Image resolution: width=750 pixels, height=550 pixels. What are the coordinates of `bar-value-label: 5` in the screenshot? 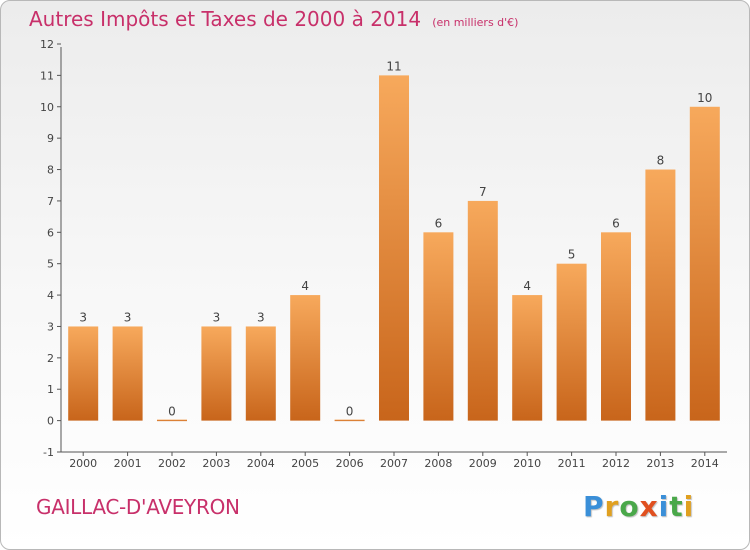 It's located at (572, 255).